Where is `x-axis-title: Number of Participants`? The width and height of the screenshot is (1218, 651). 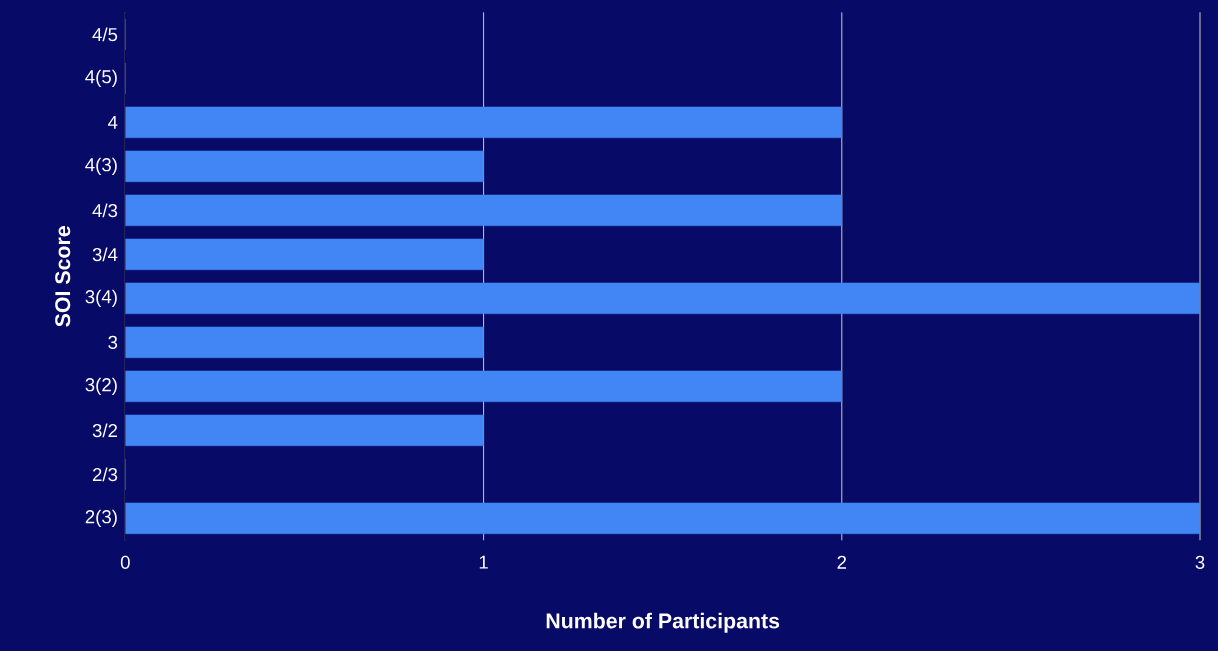
x-axis-title: Number of Participants is located at coordinates (663, 622).